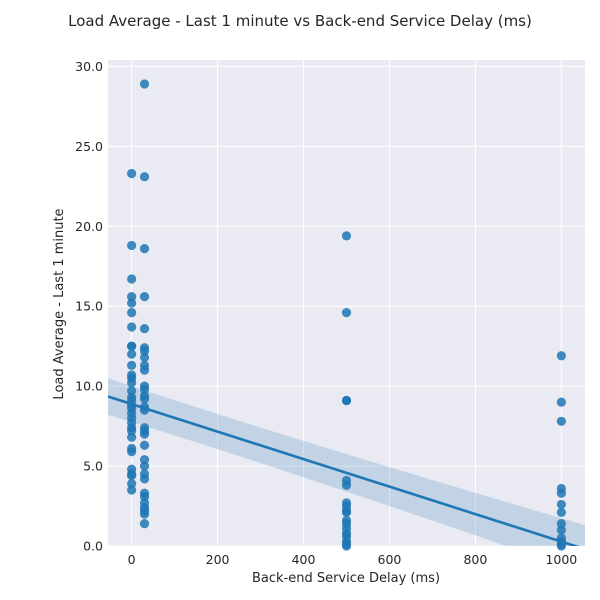 The image size is (600, 600). I want to click on x-axis-label: Back-end Service Delay (ms), so click(346, 578).